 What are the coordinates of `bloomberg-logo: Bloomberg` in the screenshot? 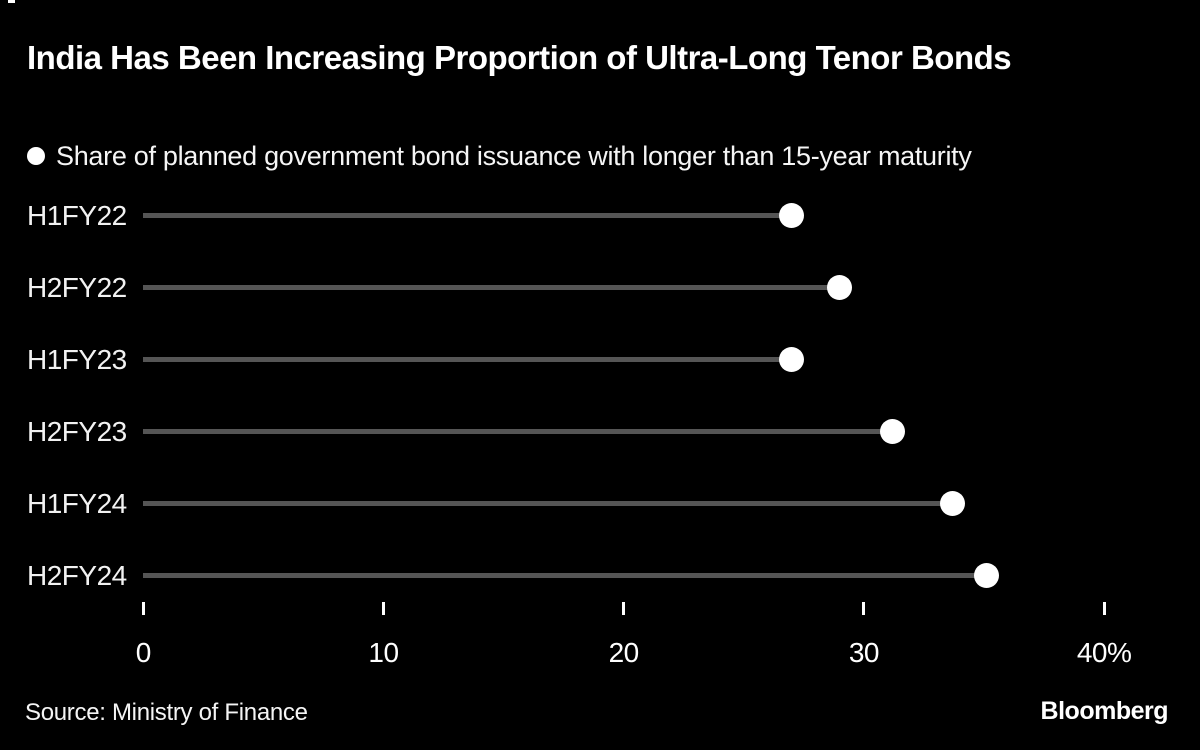 It's located at (1104, 711).